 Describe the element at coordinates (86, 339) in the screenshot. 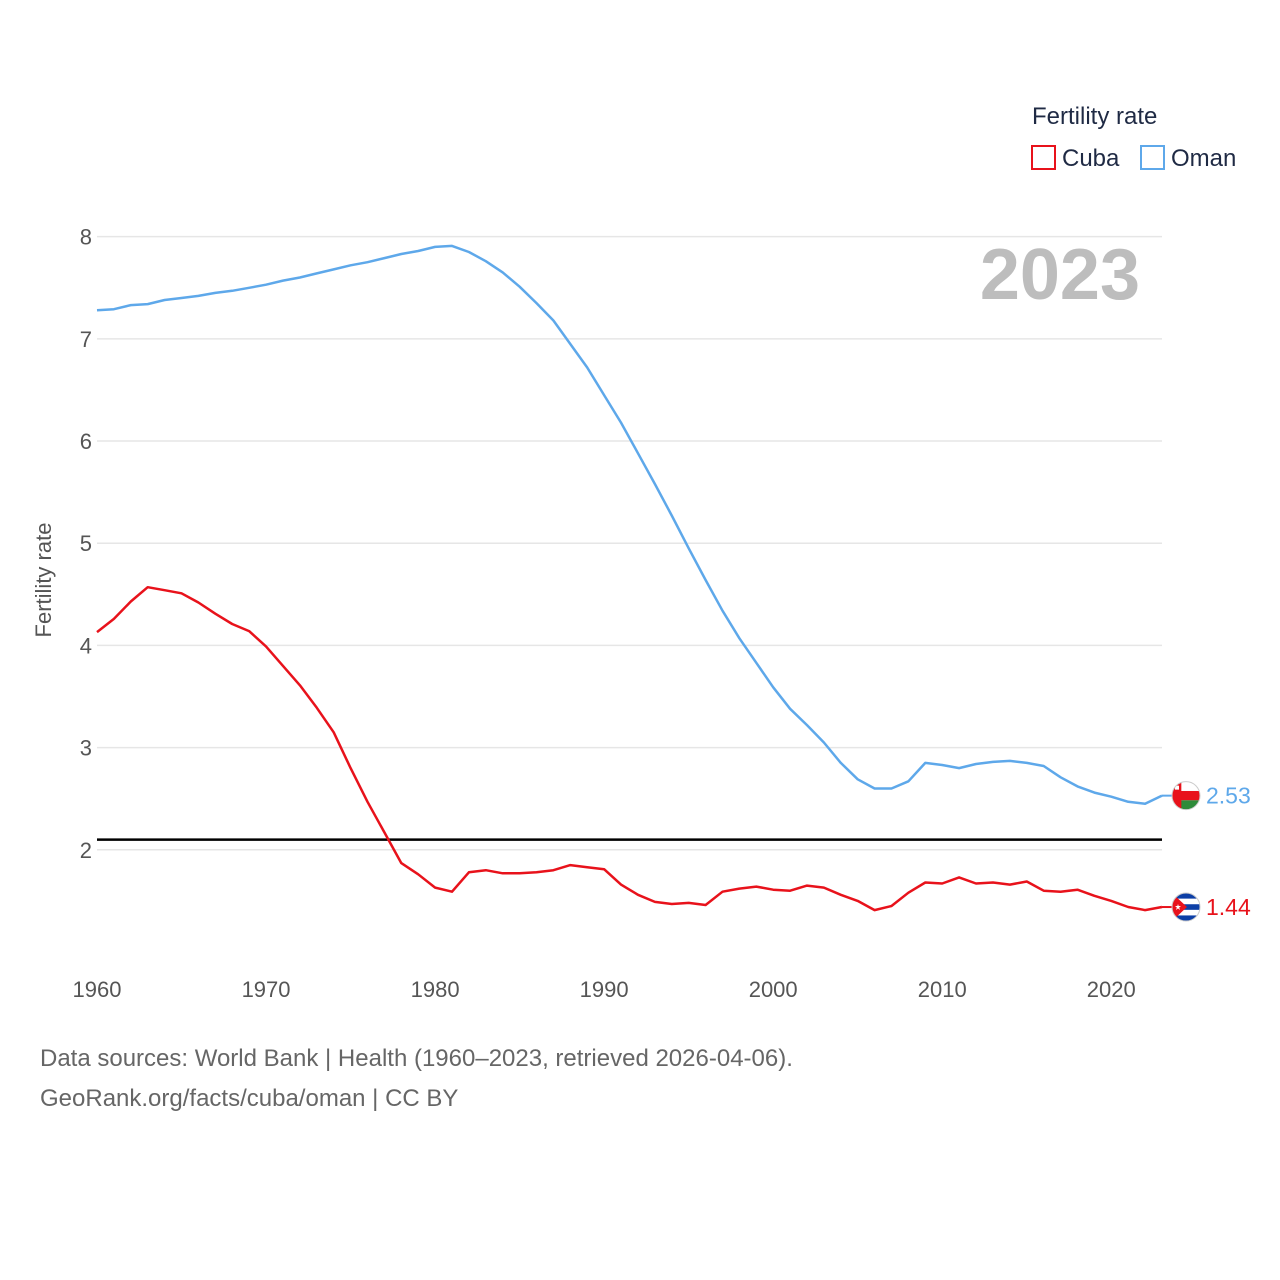

I see `y-tick-label-7: 7` at that location.